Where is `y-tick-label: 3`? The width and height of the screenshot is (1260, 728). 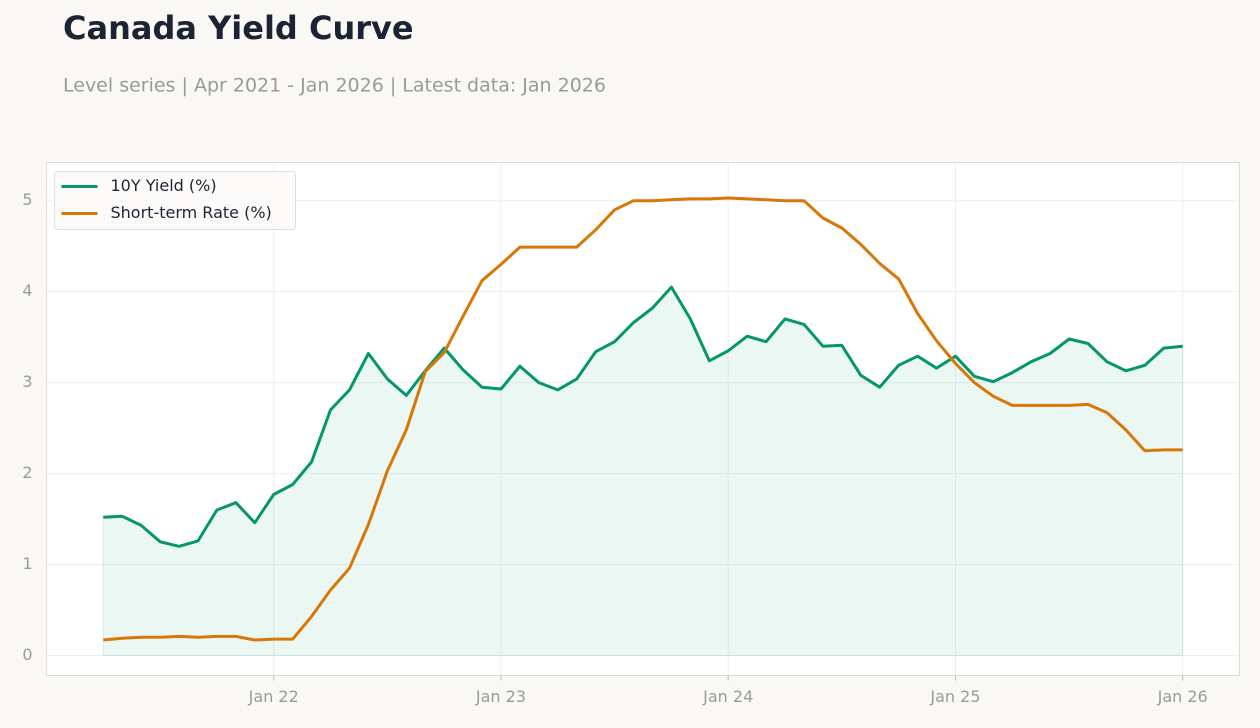 y-tick-label: 3 is located at coordinates (27, 381).